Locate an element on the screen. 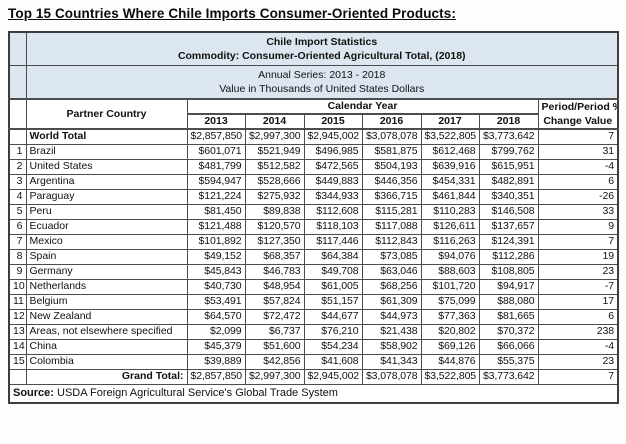 The image size is (626, 444). value-cell-2018: $108,805 is located at coordinates (508, 271).